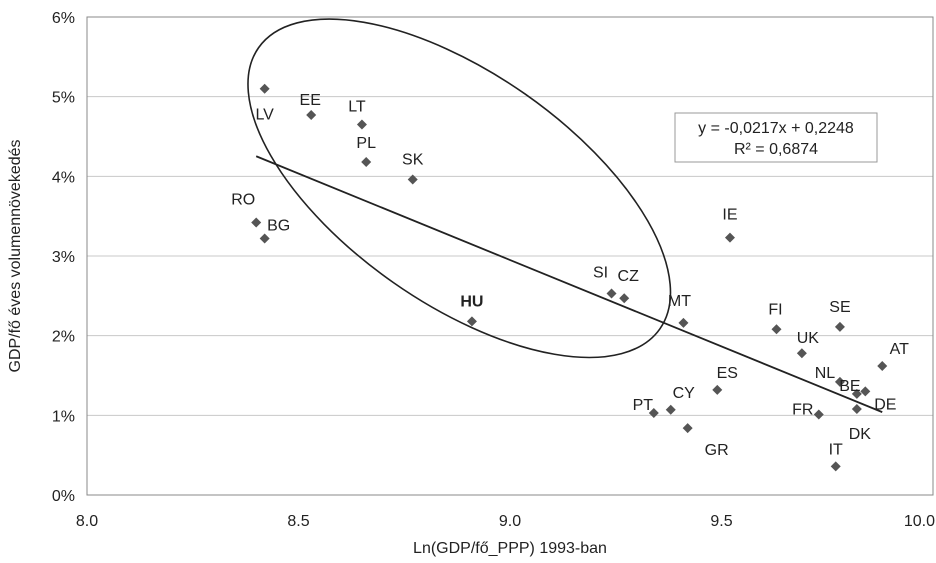  What do you see at coordinates (802, 410) in the screenshot?
I see `point-label-fr: FR` at bounding box center [802, 410].